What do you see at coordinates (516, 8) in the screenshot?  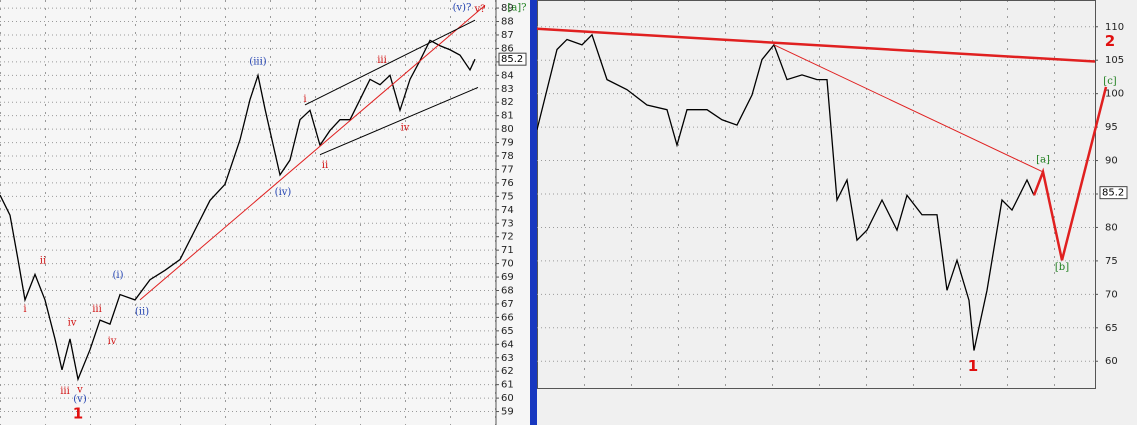 I see `wave-label: [a]?` at bounding box center [516, 8].